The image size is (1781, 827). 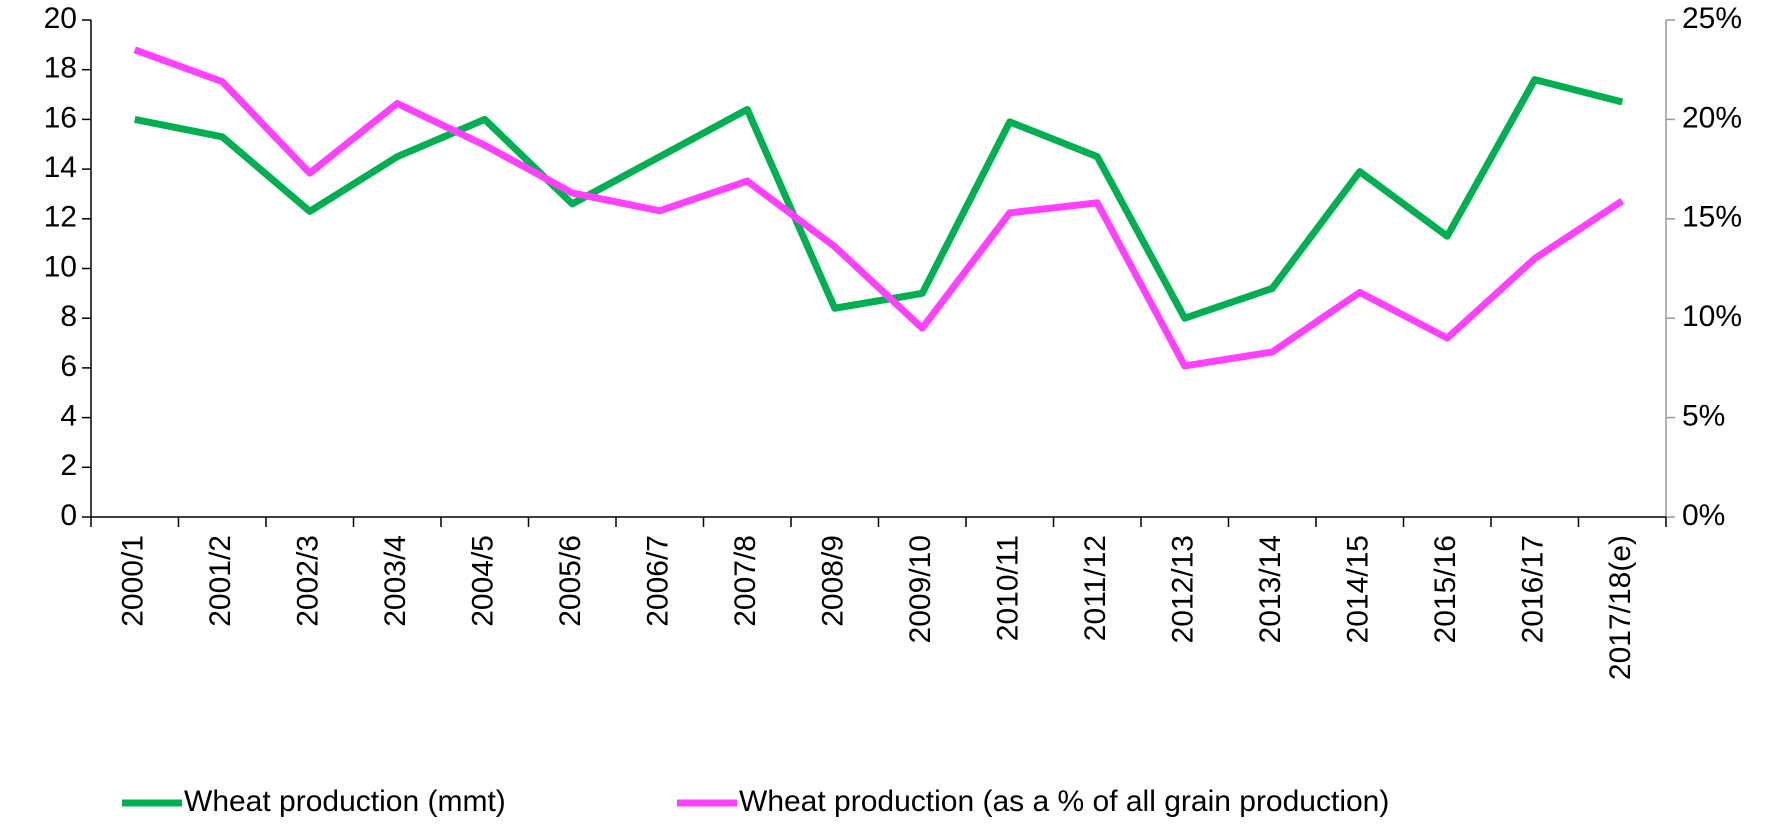 What do you see at coordinates (1358, 589) in the screenshot?
I see `x-tick-label: 2014/15` at bounding box center [1358, 589].